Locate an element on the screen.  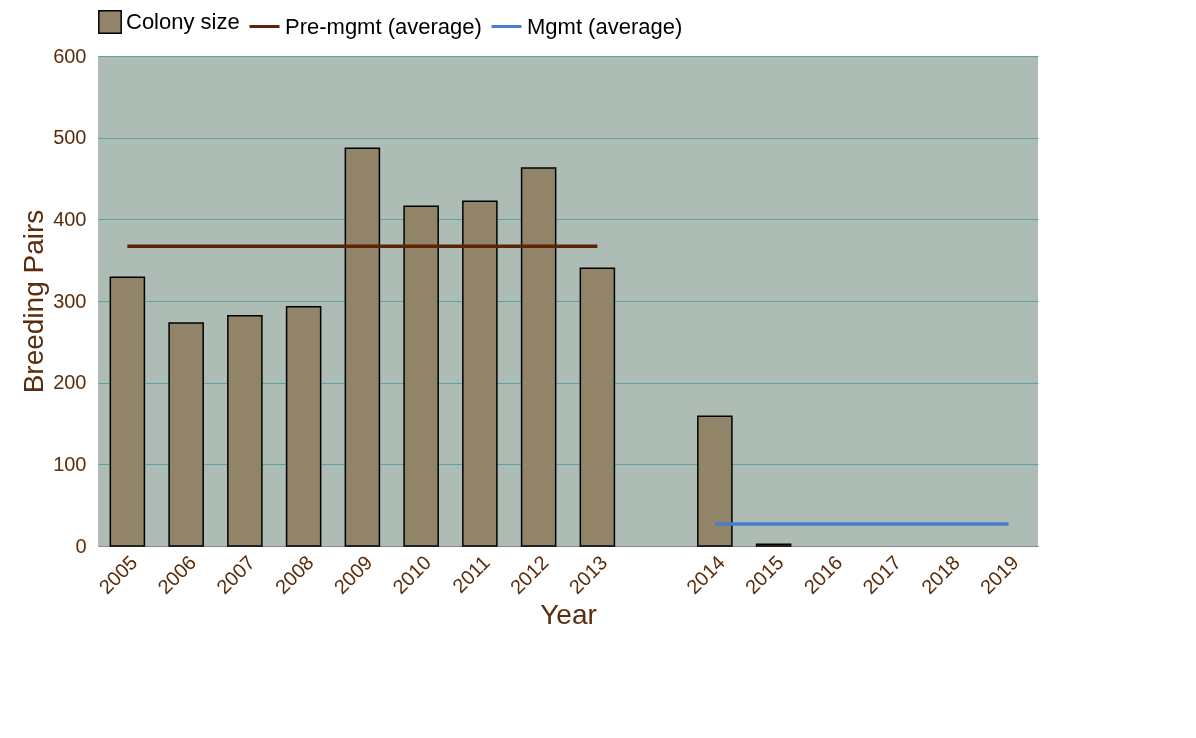
y-tick-label: 400 is located at coordinates (70, 218).